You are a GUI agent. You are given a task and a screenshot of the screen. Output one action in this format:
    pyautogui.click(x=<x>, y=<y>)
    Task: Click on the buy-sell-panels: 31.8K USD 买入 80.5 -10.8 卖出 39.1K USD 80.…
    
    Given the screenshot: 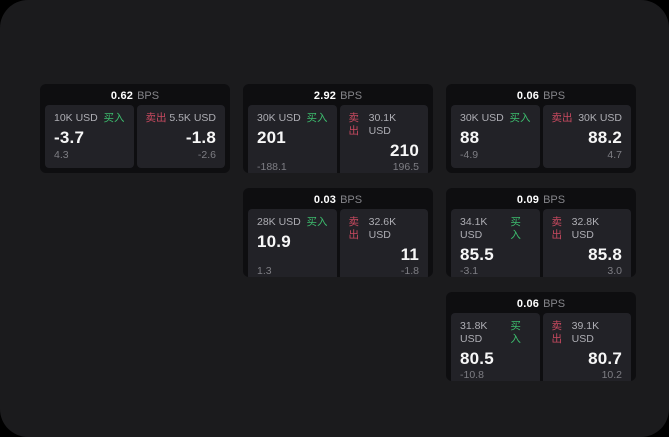 What is the action you would take?
    pyautogui.click(x=541, y=347)
    